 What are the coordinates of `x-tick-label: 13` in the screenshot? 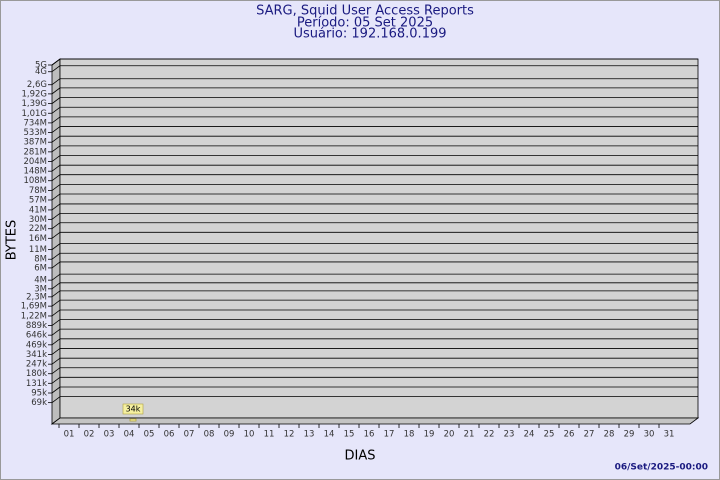 It's located at (309, 435).